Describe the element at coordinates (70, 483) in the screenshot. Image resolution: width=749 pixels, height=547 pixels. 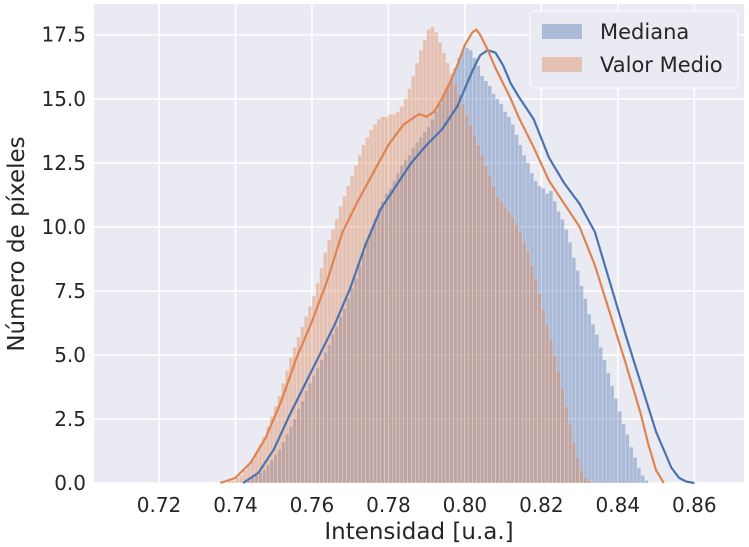
I see `y-tick-label: 0.0` at that location.